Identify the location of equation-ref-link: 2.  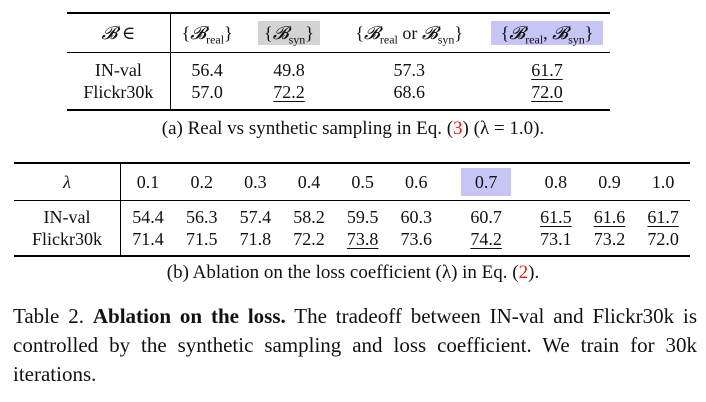
(523, 272).